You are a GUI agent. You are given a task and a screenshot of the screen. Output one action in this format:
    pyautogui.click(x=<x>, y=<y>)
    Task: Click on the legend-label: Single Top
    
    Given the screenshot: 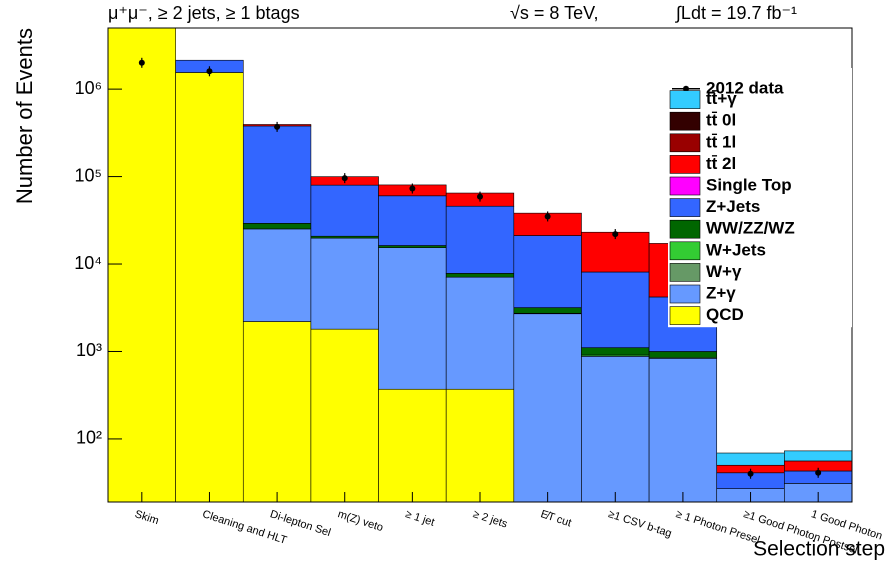 What is the action you would take?
    pyautogui.click(x=749, y=184)
    